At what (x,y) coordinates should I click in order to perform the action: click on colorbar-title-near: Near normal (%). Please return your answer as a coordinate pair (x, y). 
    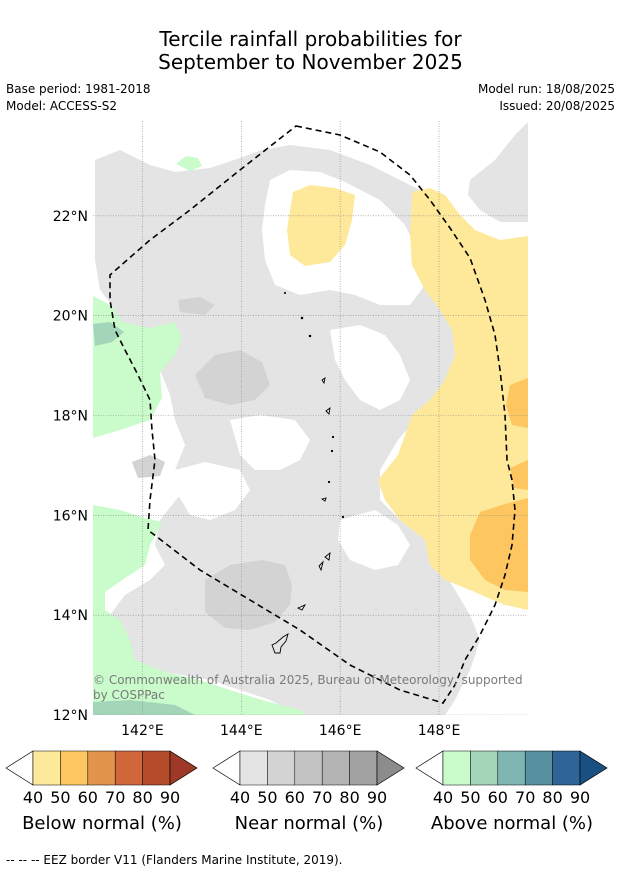
    Looking at the image, I should click on (309, 823).